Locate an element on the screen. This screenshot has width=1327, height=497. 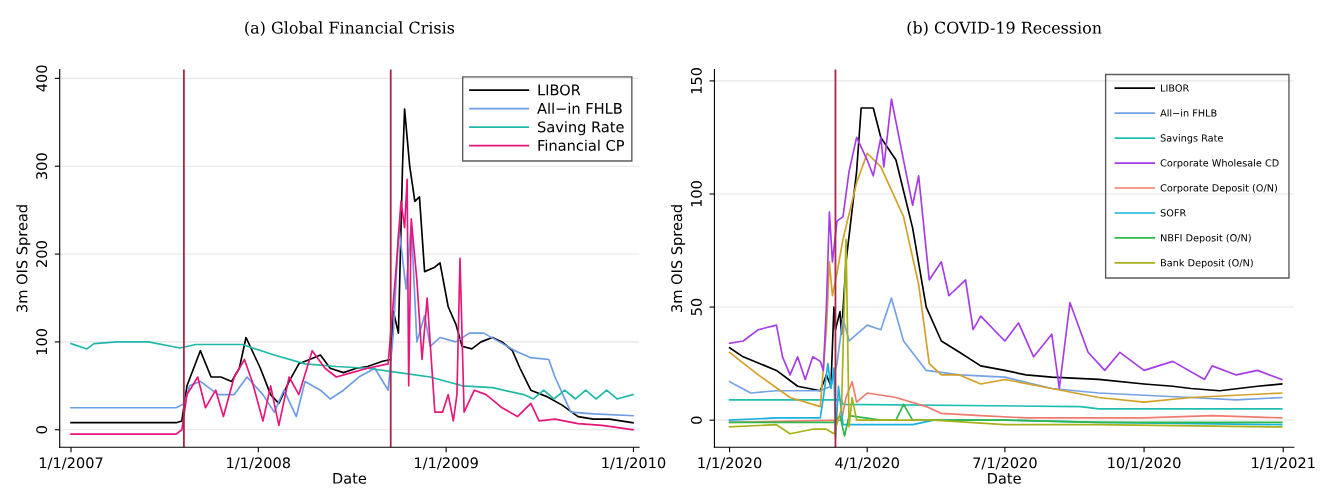
legend-label: SOFR is located at coordinates (1173, 213).